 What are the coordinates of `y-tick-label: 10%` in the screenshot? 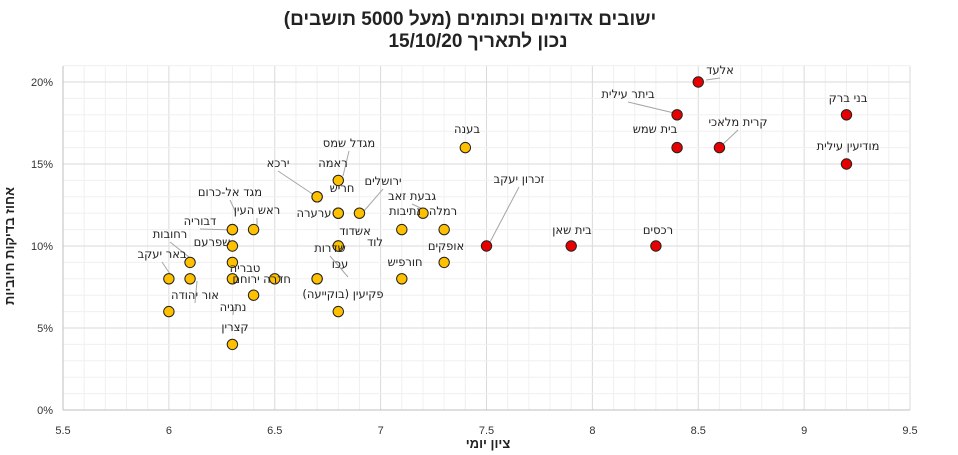 It's located at (42, 247).